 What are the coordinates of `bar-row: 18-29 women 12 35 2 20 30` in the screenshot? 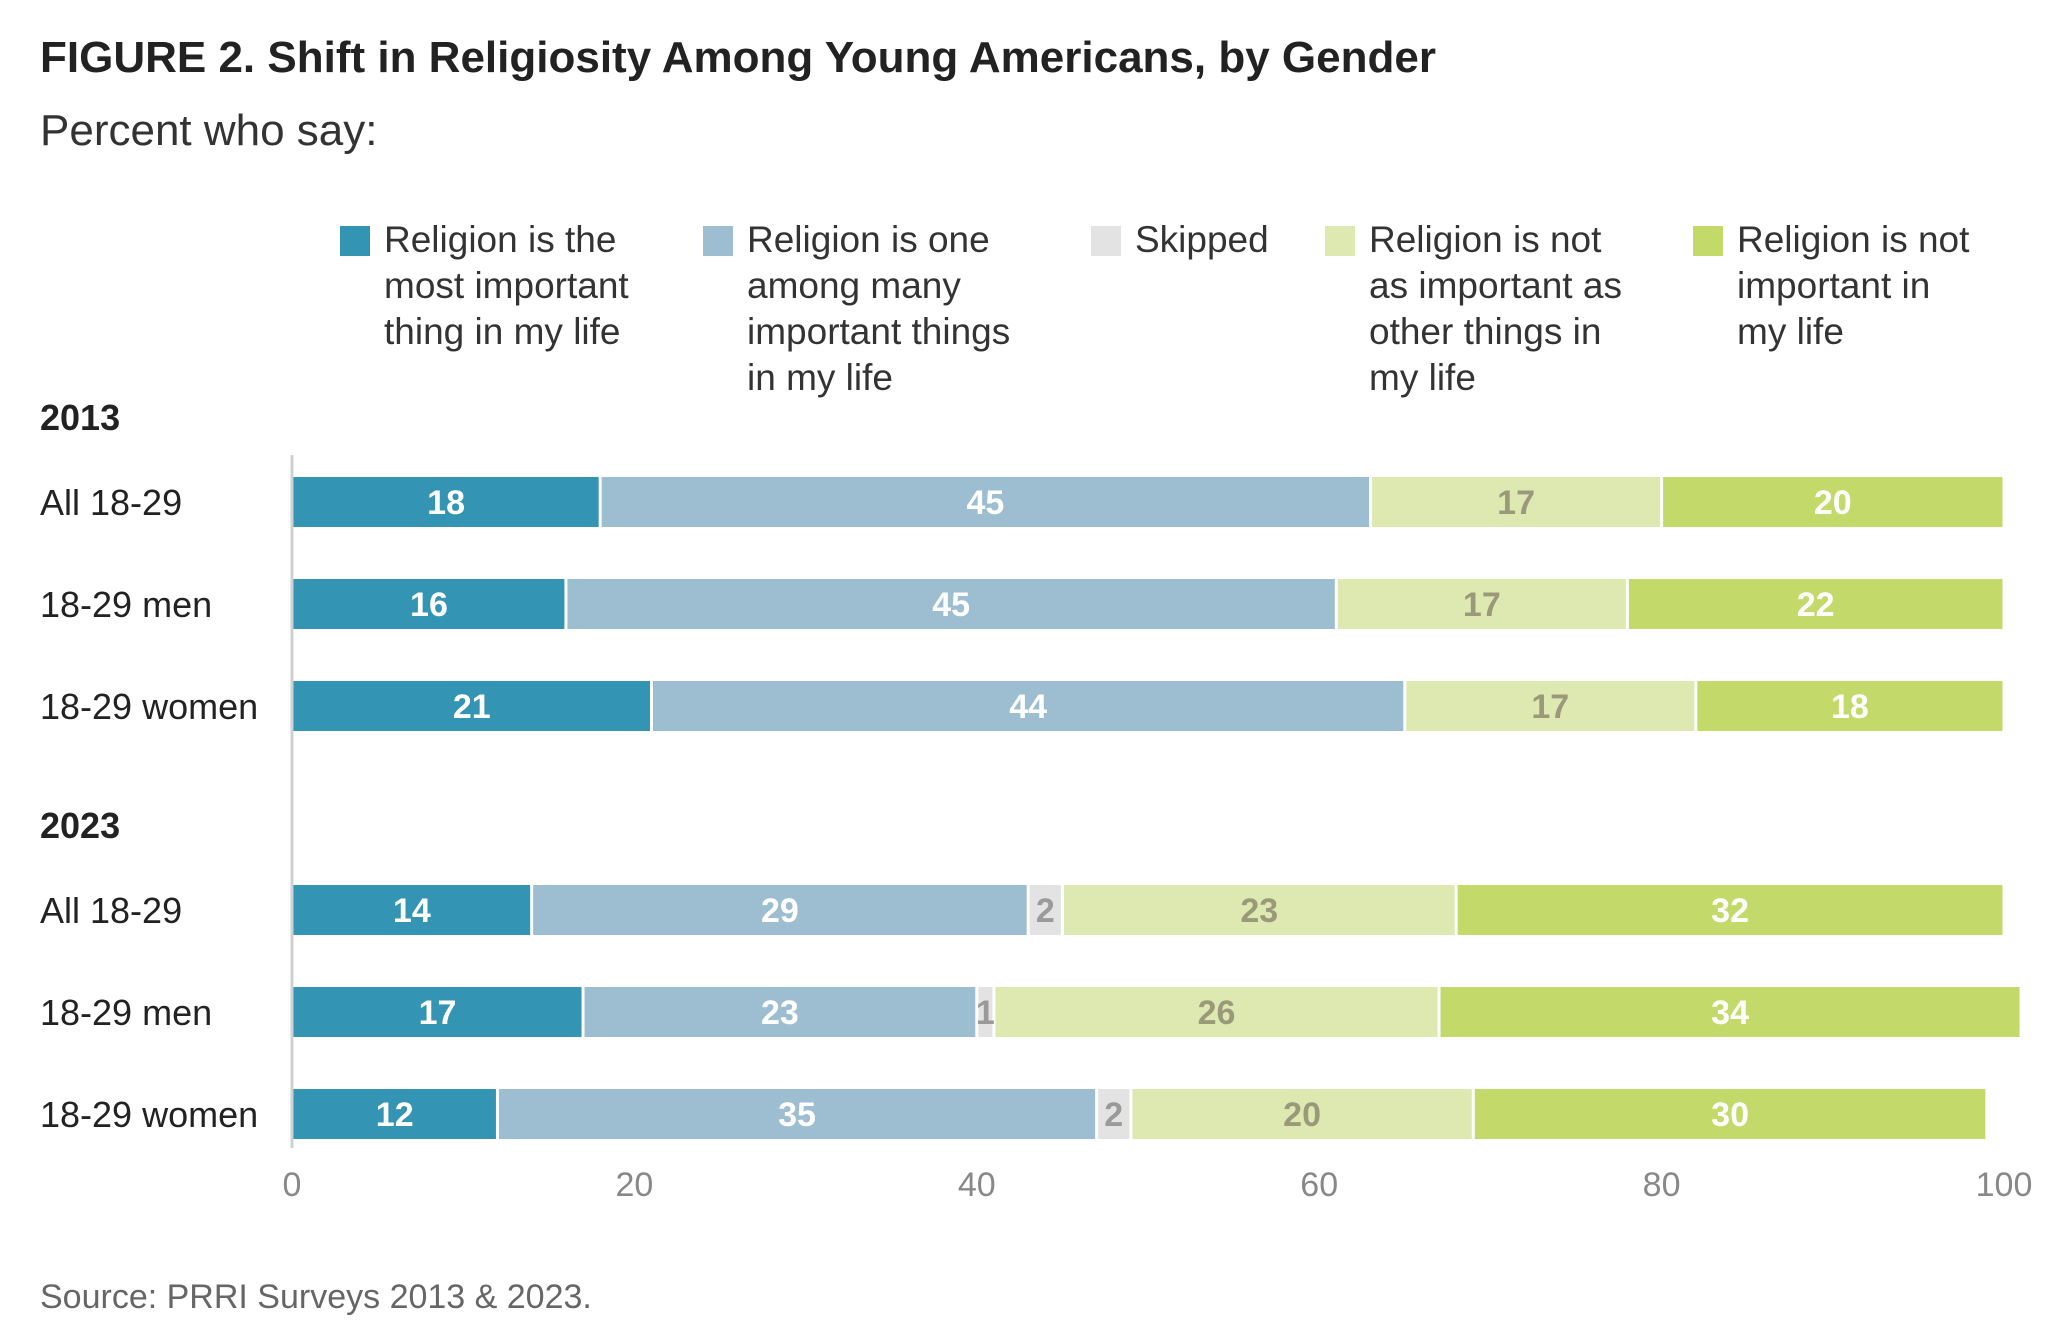 It's located at (1013, 1114).